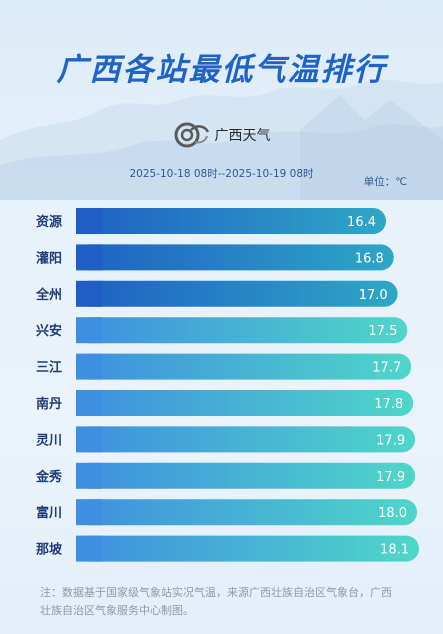 The height and width of the screenshot is (634, 443). I want to click on unit-label: 单位：℃, so click(385, 182).